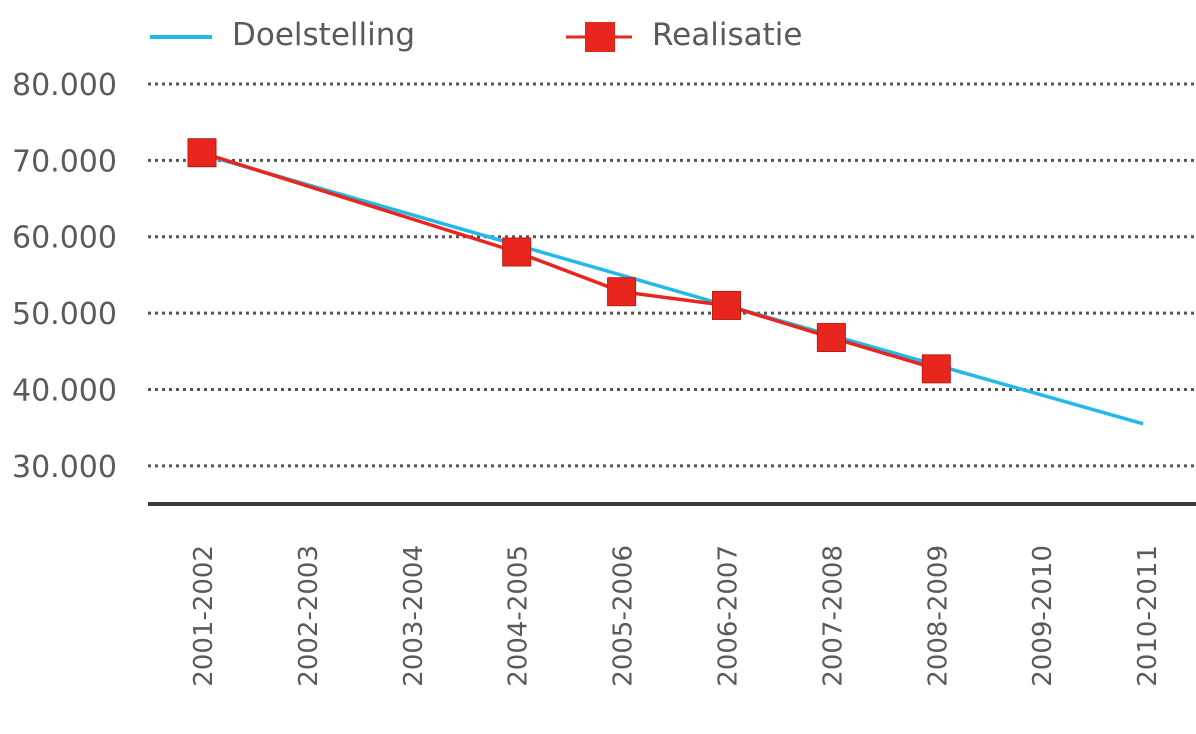 The width and height of the screenshot is (1196, 734). Describe the element at coordinates (519, 616) in the screenshot. I see `x-tick-label: 2004-2005` at that location.